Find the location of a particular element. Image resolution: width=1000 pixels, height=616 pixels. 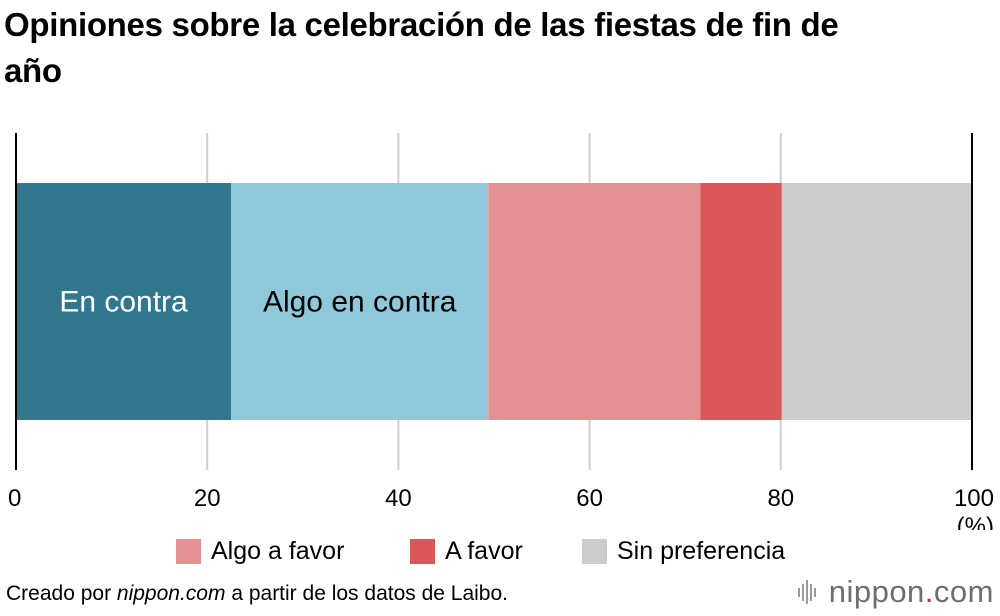

segment-label-en-contra: En contra is located at coordinates (123, 302).